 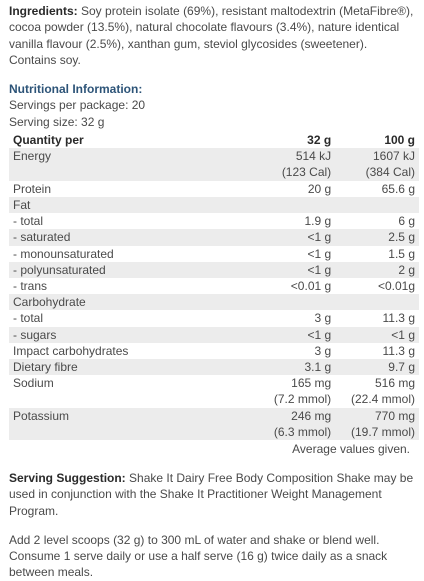 I want to click on nutrition-row: - sugars <1 g <1 g, so click(x=214, y=334).